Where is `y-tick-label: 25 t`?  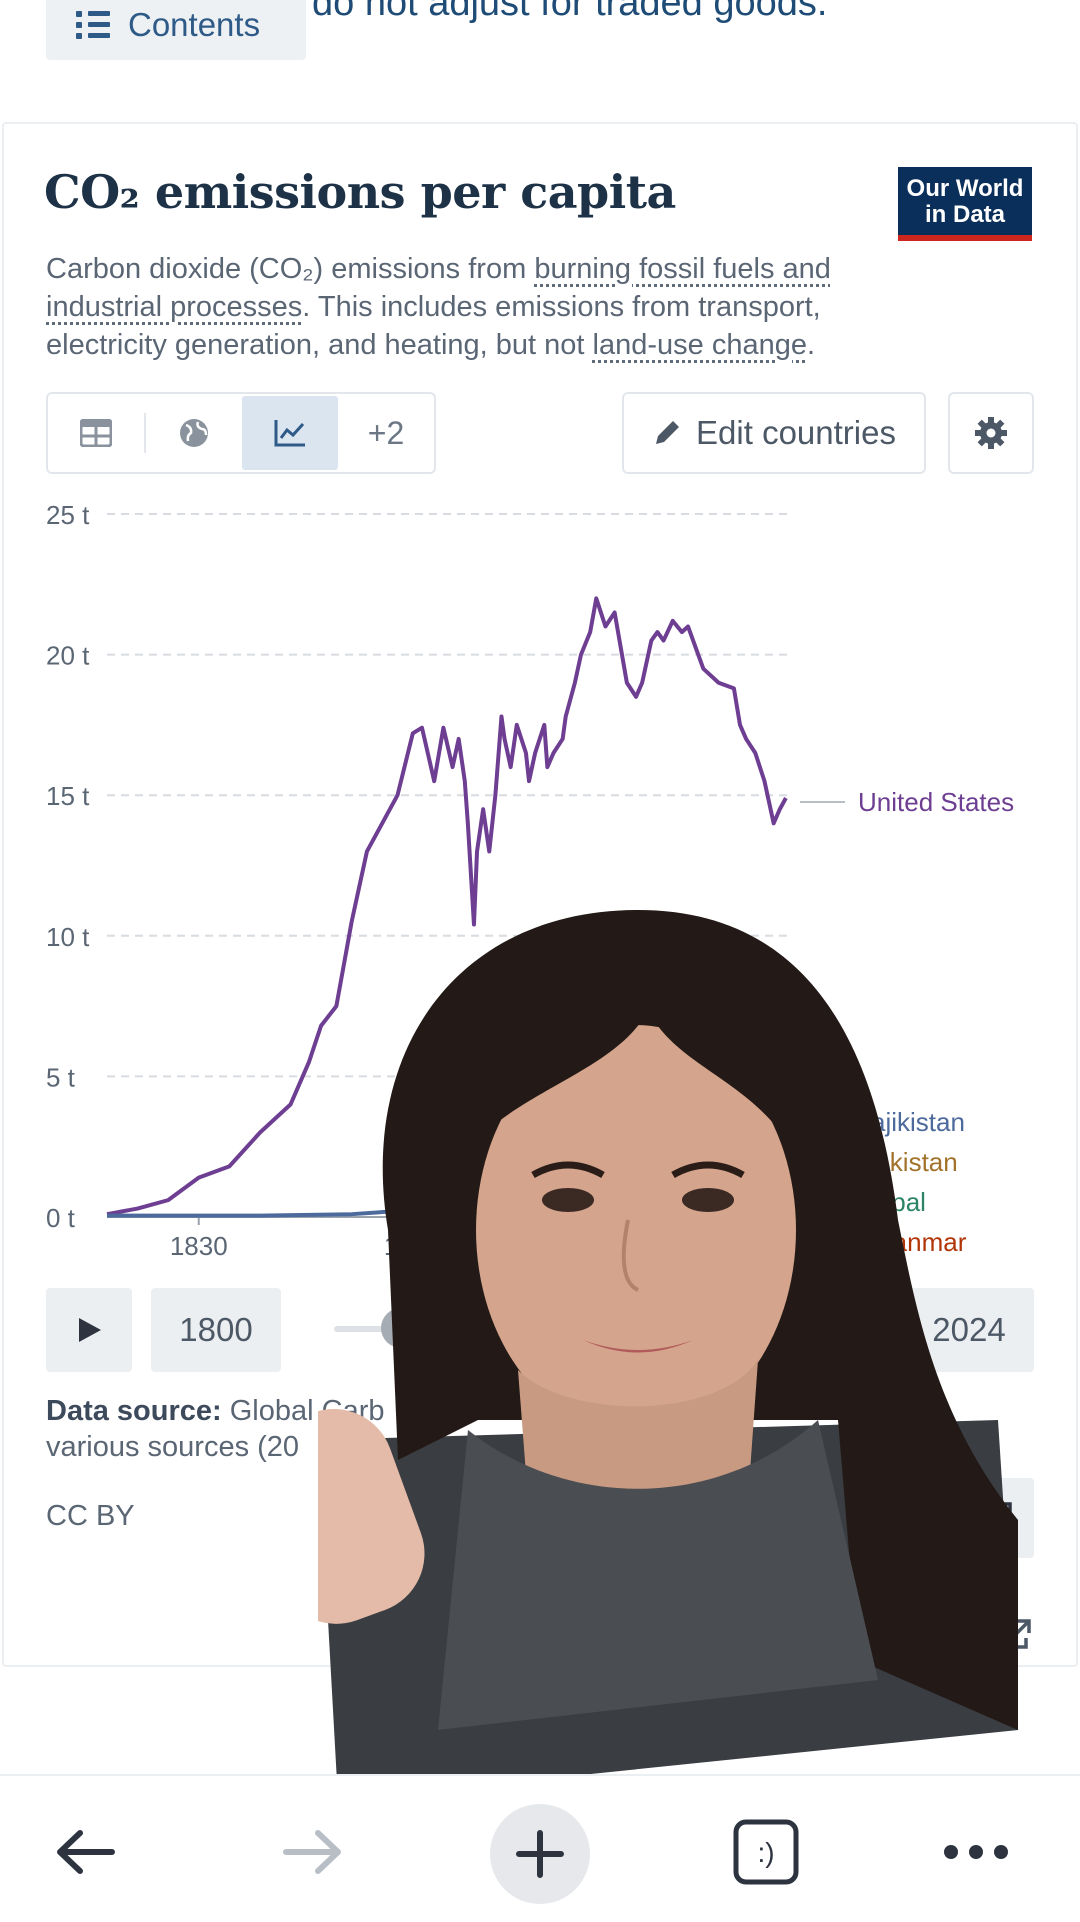 y-tick-label: 25 t is located at coordinates (68, 515).